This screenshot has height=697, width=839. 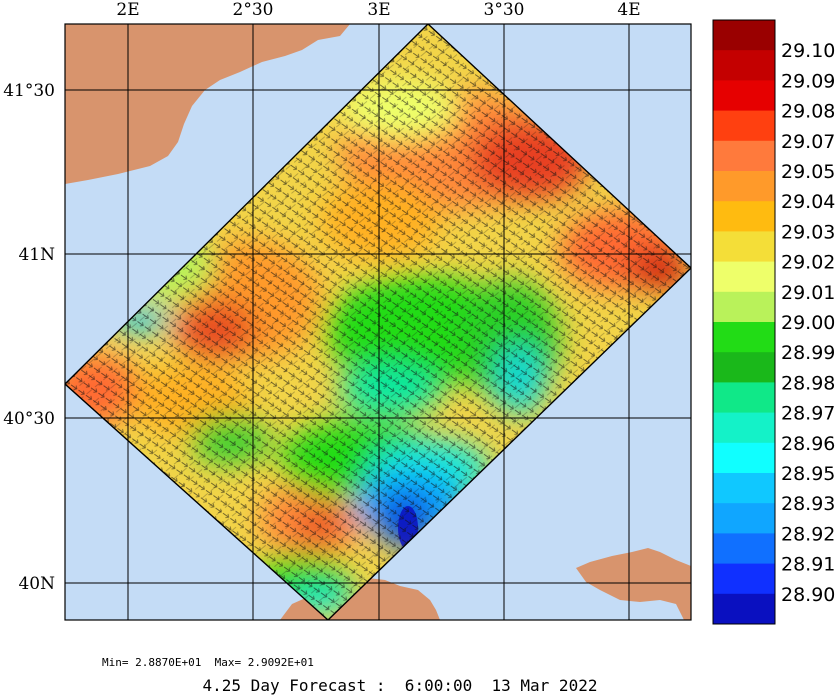 What do you see at coordinates (808, 81) in the screenshot?
I see `colorbar-label: 29.09` at bounding box center [808, 81].